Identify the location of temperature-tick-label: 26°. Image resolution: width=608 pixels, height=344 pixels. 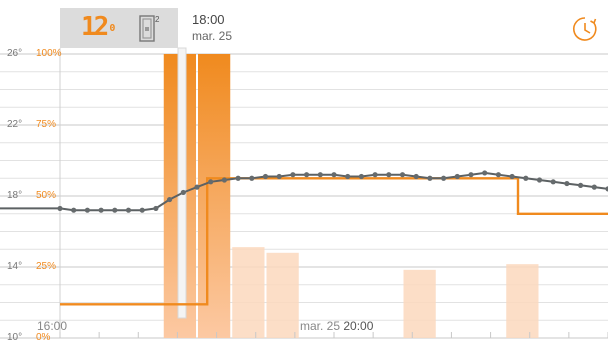
(15, 53).